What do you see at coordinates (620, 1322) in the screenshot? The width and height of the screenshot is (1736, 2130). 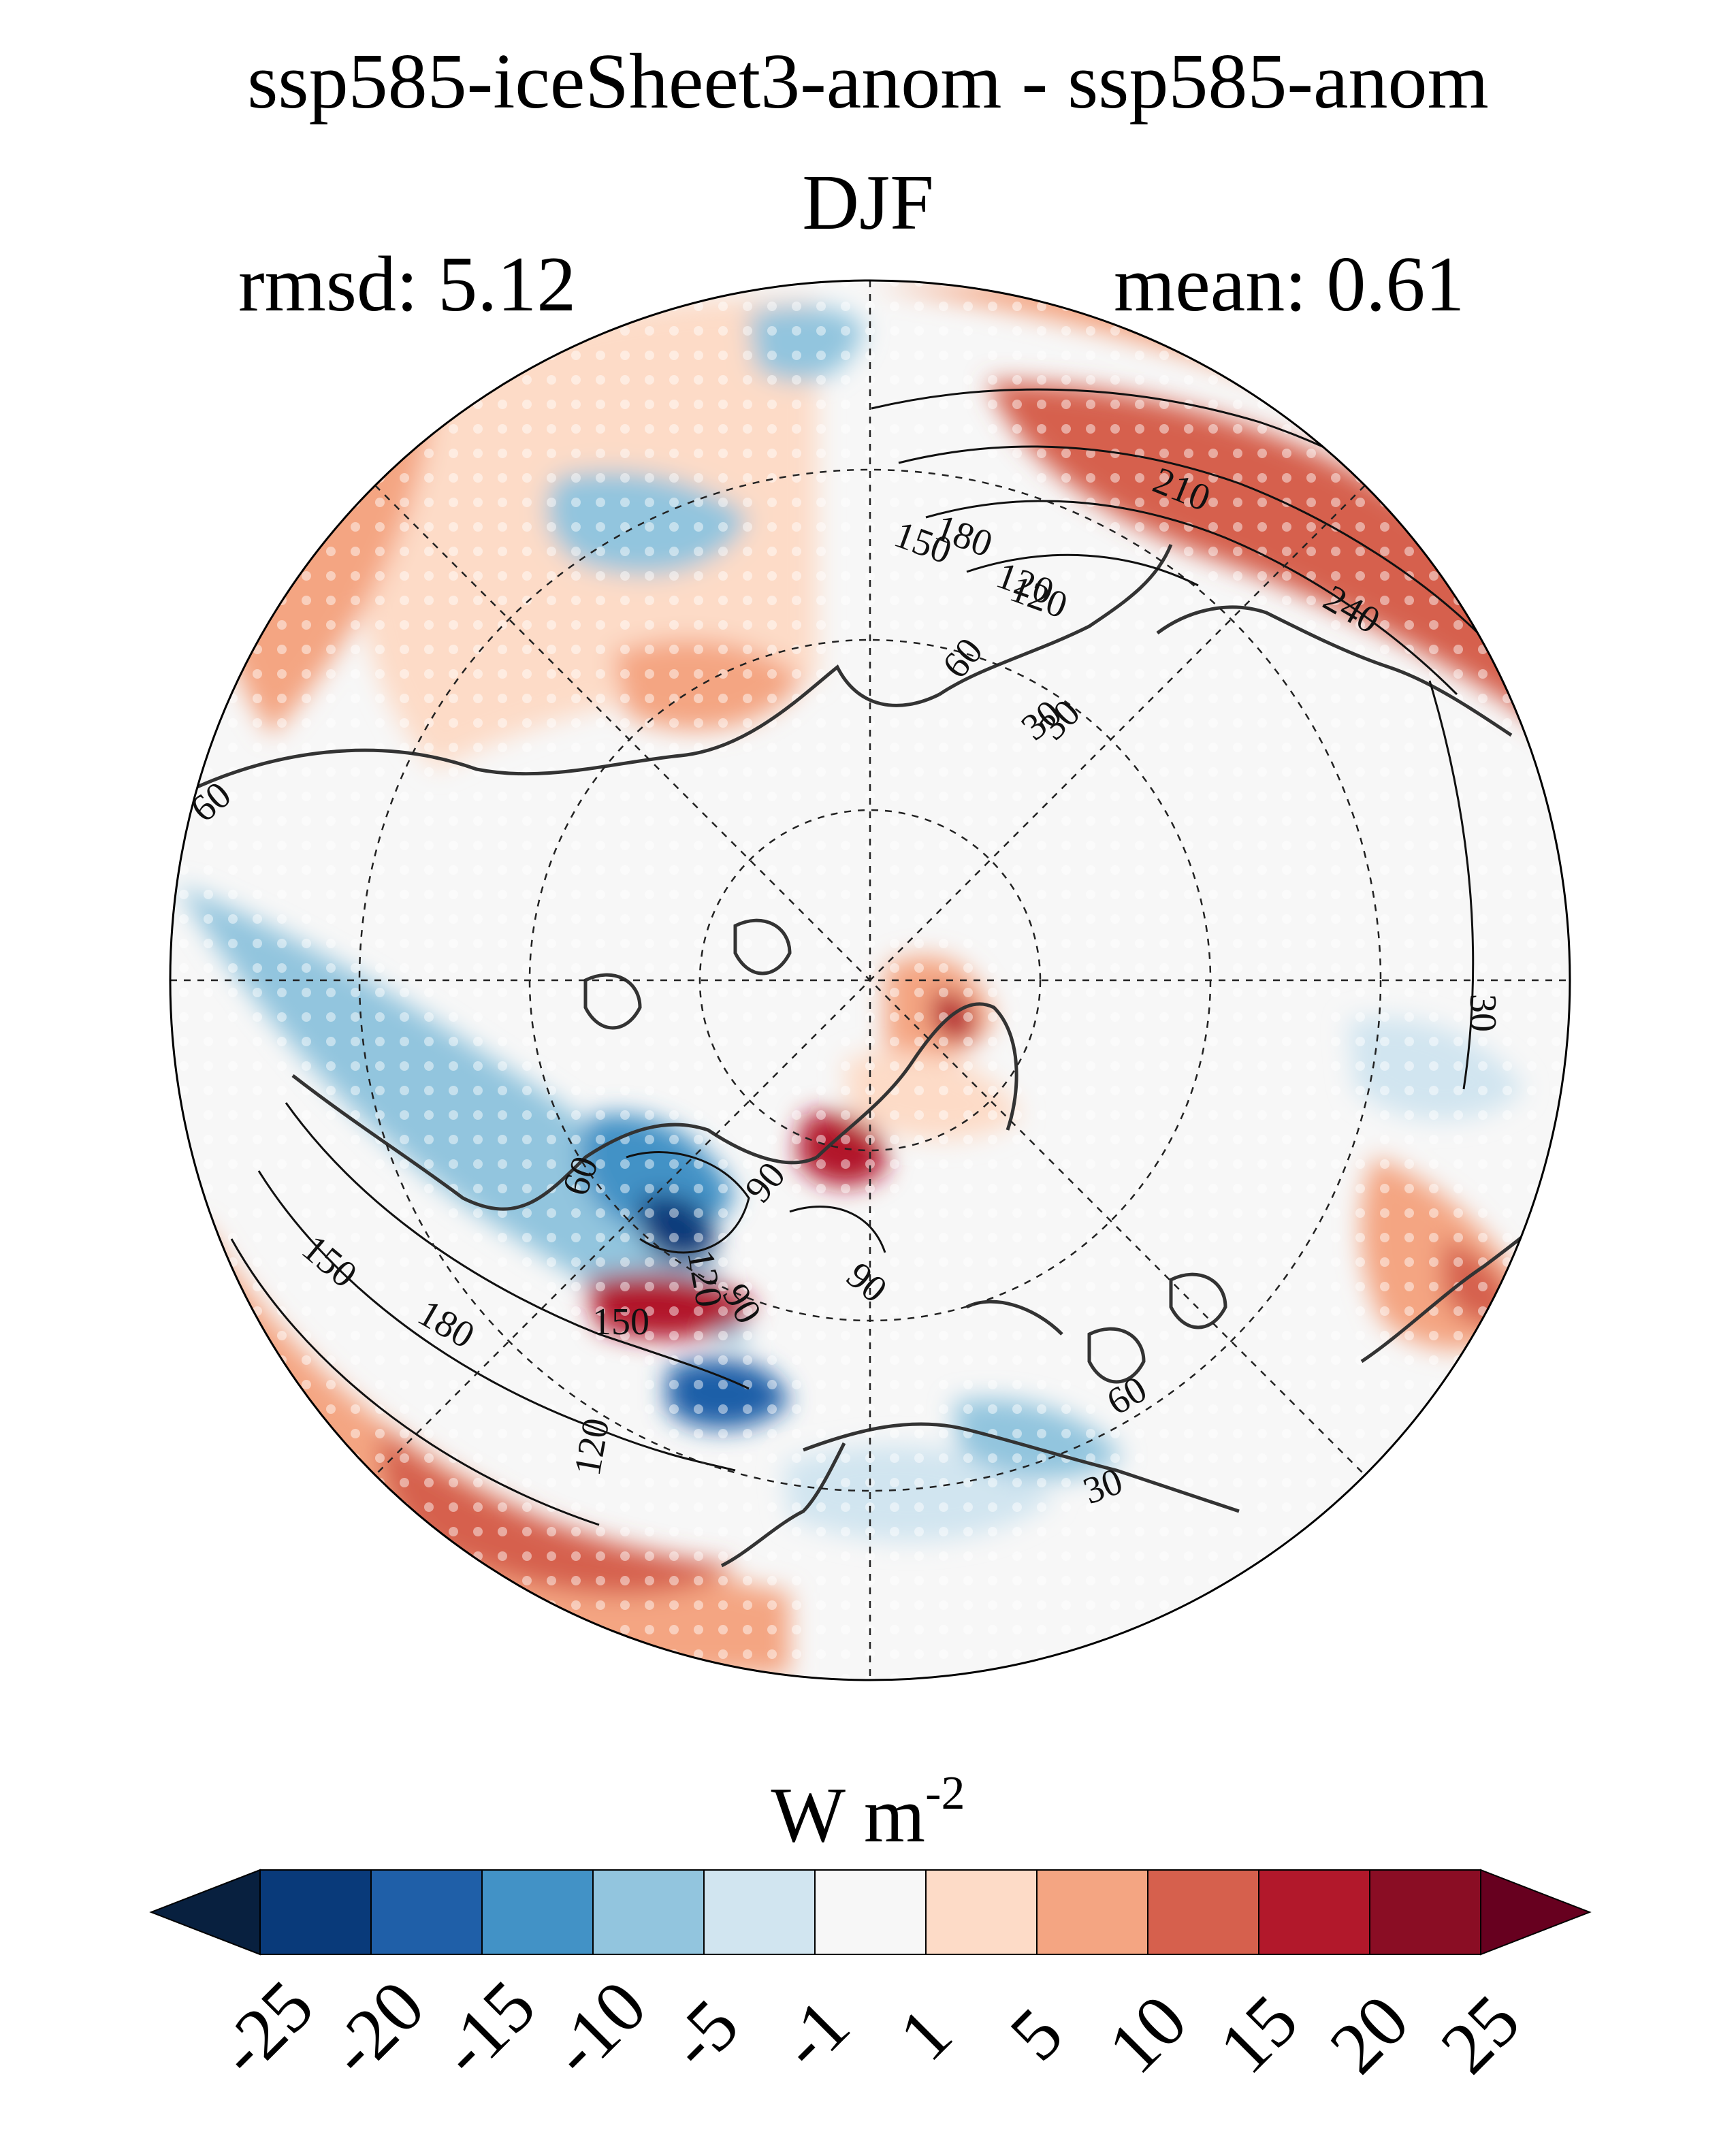 I see `contour-label: 150` at bounding box center [620, 1322].